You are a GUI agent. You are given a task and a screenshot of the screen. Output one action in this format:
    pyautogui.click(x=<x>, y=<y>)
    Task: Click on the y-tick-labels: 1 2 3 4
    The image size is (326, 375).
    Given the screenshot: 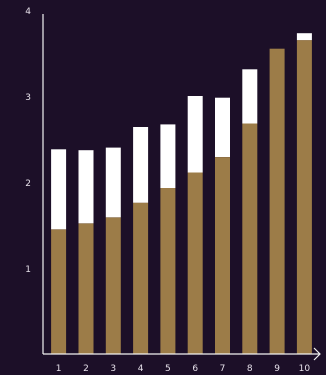 What is the action you would take?
    pyautogui.click(x=28, y=141)
    